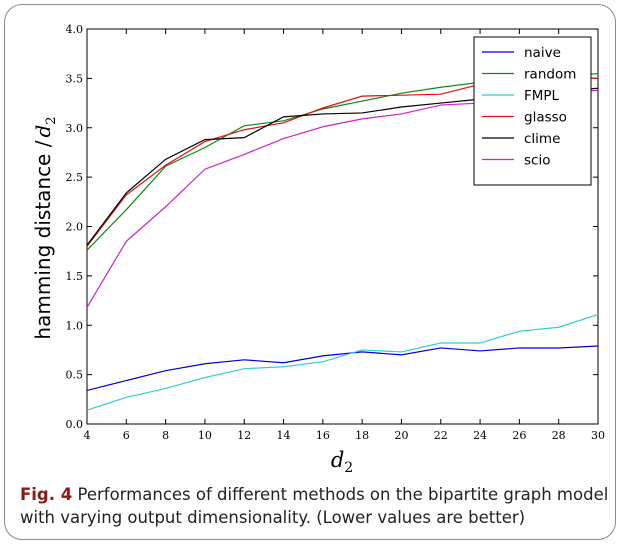  What do you see at coordinates (75, 227) in the screenshot?
I see `y-tick-label: 2.0` at bounding box center [75, 227].